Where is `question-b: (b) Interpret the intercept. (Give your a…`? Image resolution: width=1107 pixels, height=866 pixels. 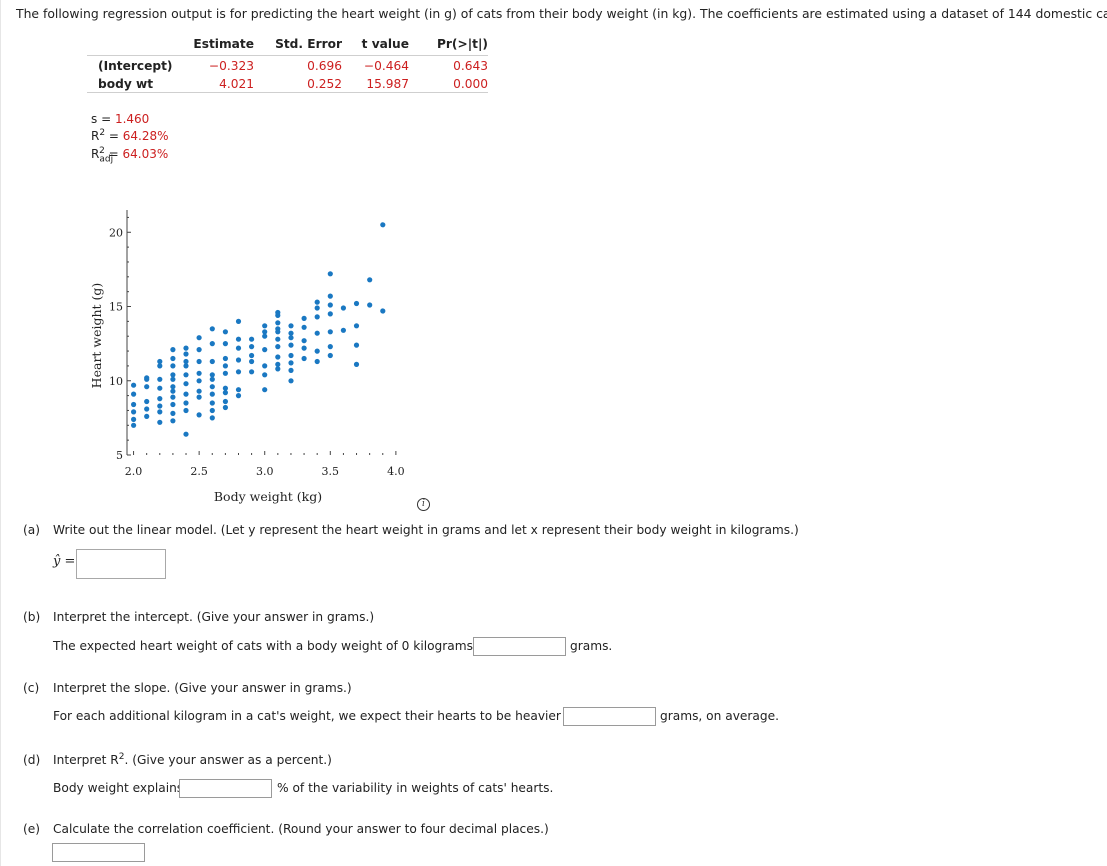
question-b: (b) Interpret the intercept. (Give your a… is located at coordinates (198, 617).